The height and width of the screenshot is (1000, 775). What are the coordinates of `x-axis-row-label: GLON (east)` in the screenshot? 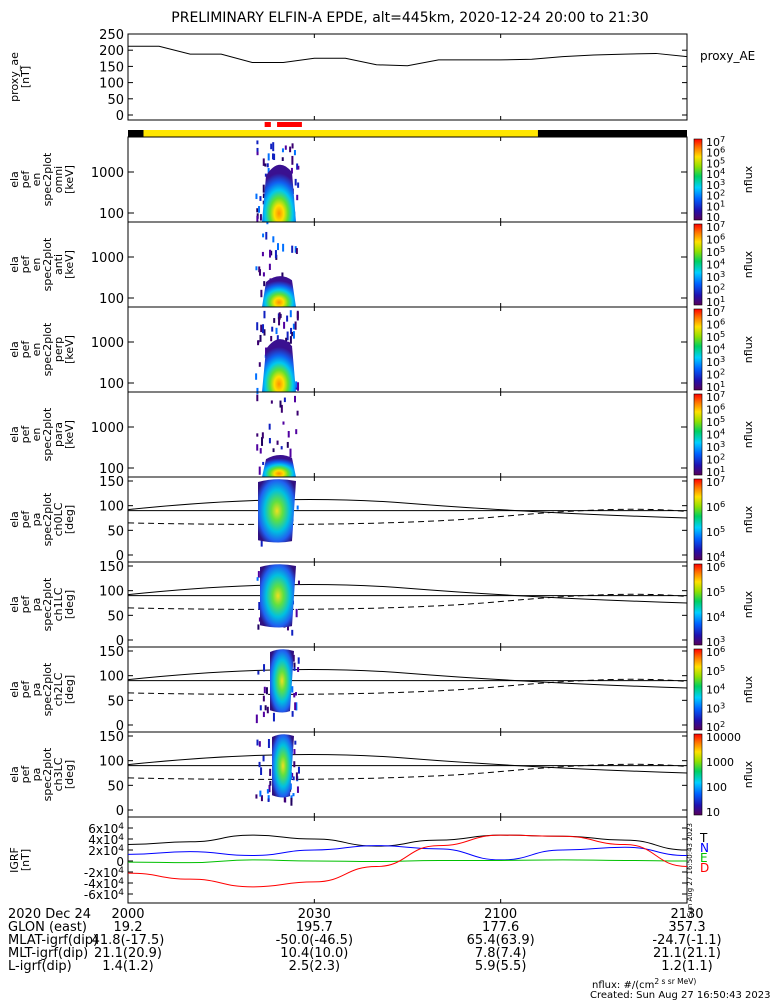 It's located at (47, 927).